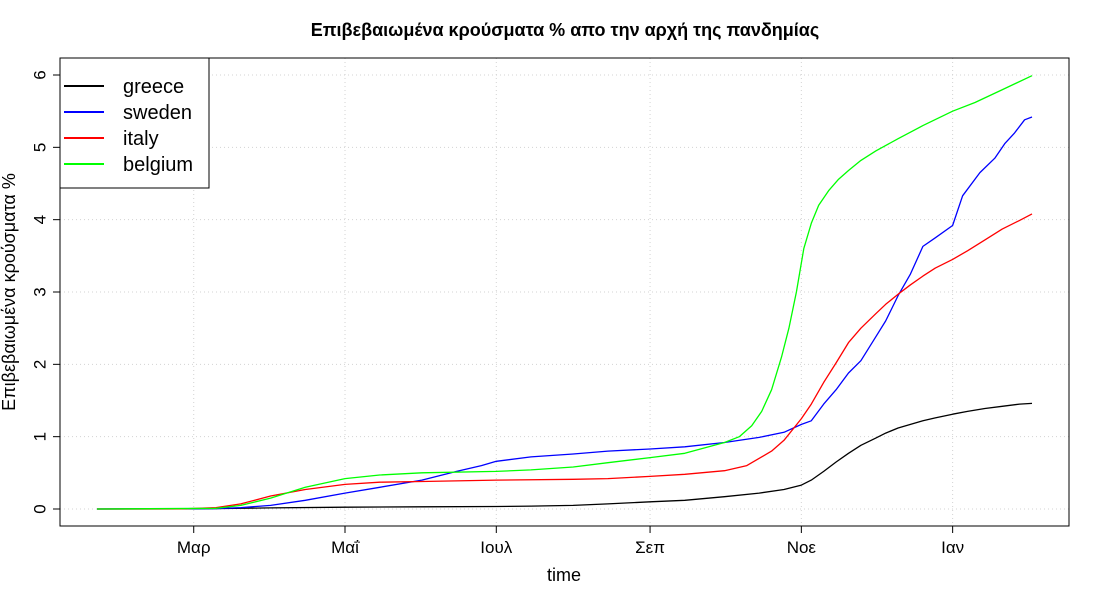 This screenshot has width=1100, height=600. What do you see at coordinates (40, 436) in the screenshot?
I see `y-tick-label: 1` at bounding box center [40, 436].